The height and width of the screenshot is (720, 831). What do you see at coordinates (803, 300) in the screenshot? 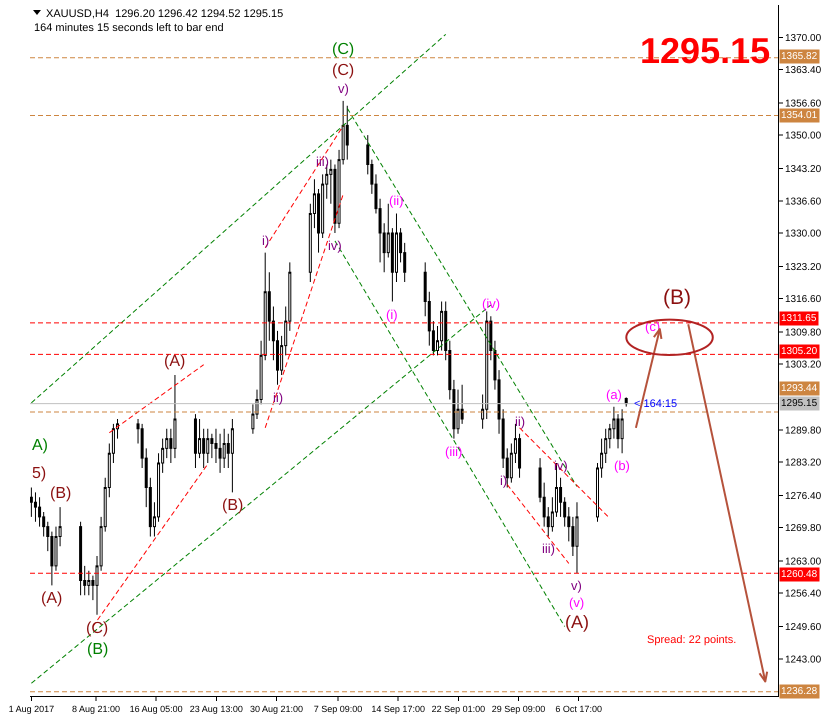
I see `y-tick-label: 1316.60` at bounding box center [803, 300].